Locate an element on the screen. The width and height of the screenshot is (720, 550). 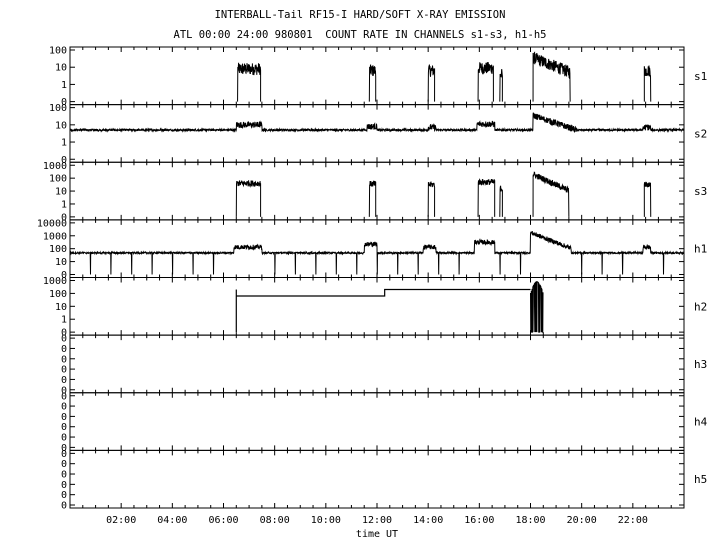
y-tick-label-h1: 10000 is located at coordinates (52, 223).